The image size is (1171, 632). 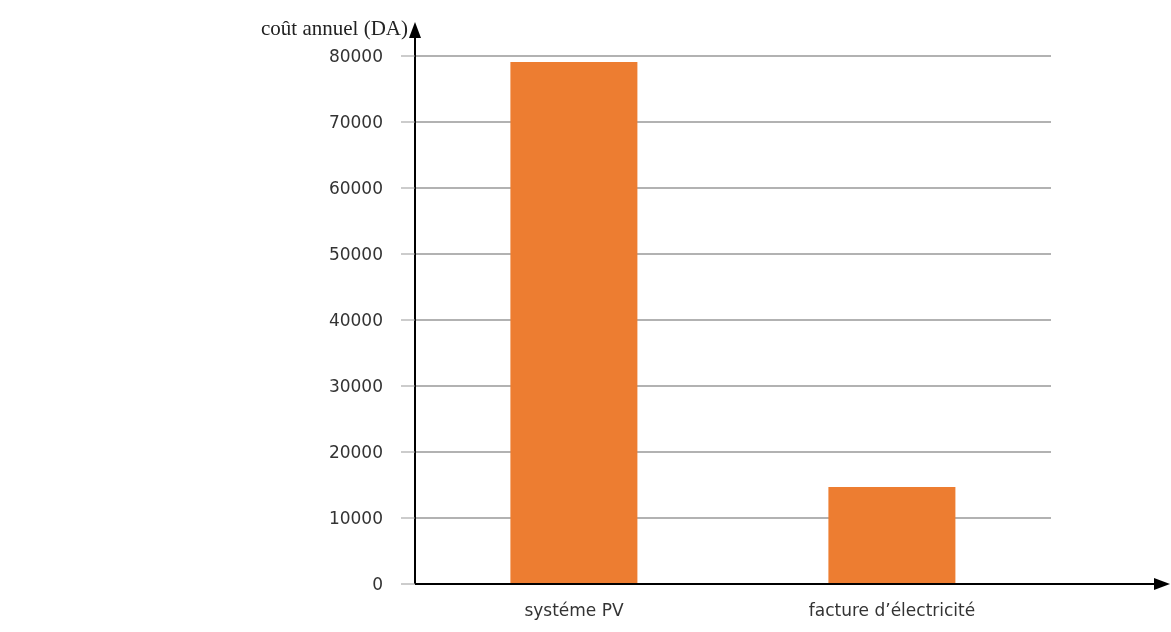 I want to click on y-tick-label: 70000, so click(x=355, y=122).